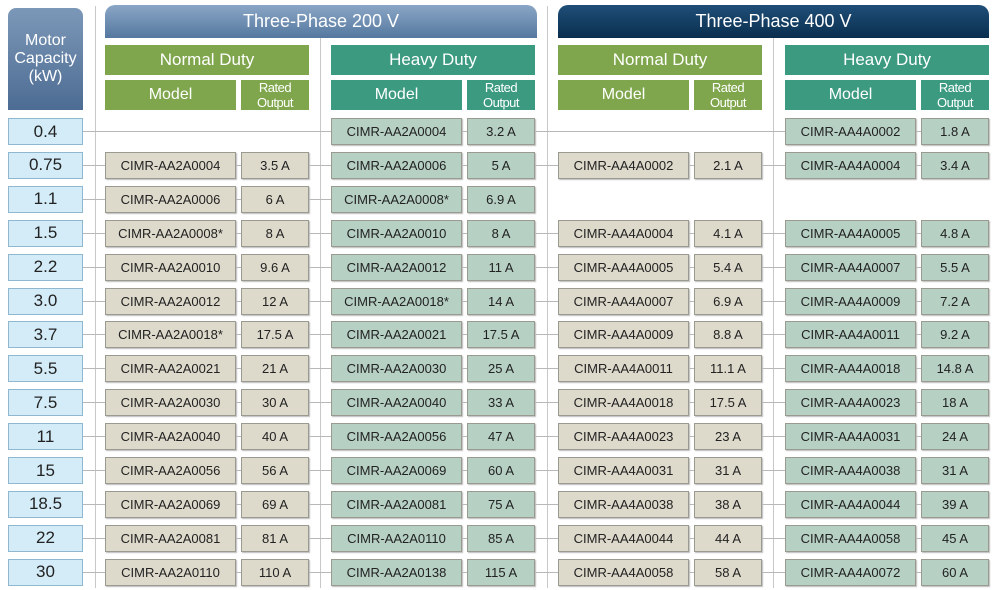  I want to click on output-cell: 85 A, so click(501, 538).